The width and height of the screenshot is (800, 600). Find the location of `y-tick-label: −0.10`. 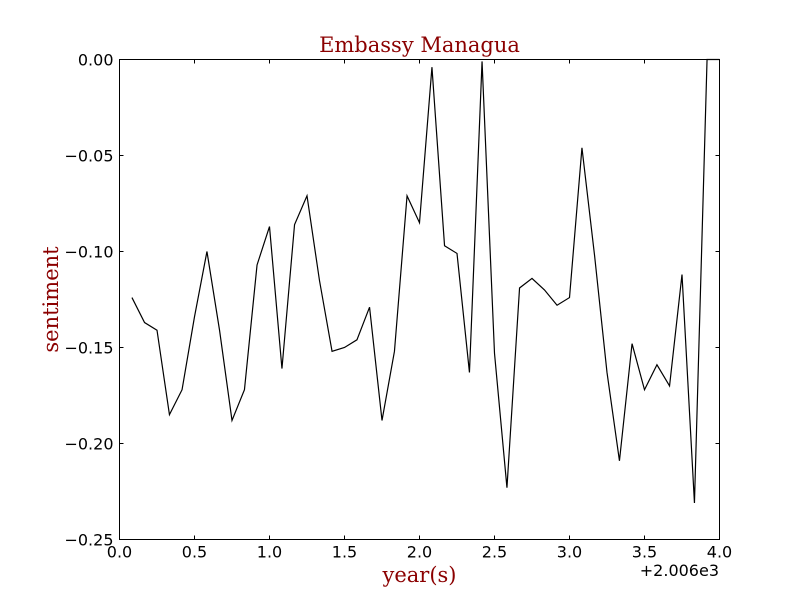

y-tick-label: −0.10 is located at coordinates (88, 252).